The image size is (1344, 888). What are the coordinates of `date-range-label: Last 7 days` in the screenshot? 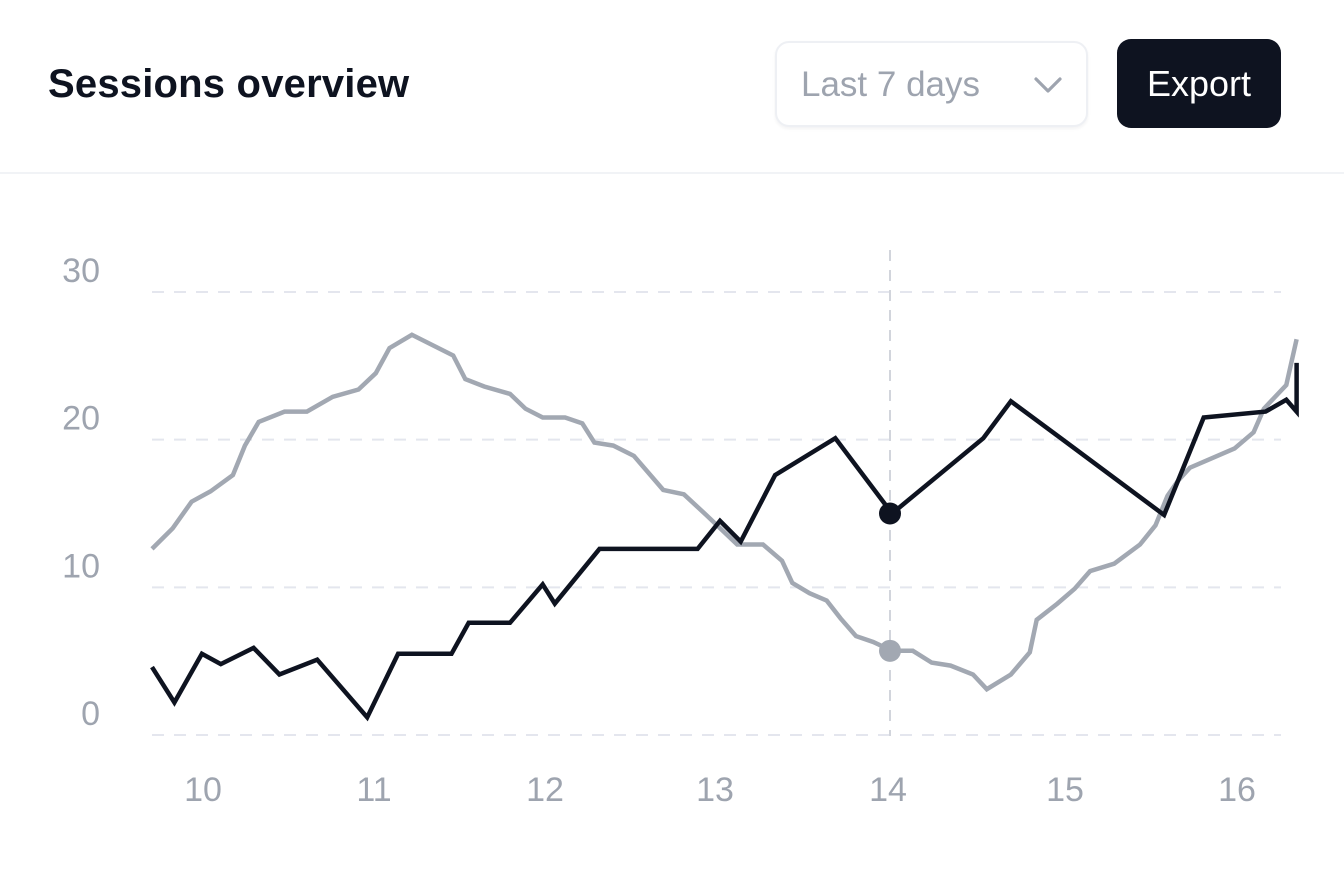 It's located at (890, 84).